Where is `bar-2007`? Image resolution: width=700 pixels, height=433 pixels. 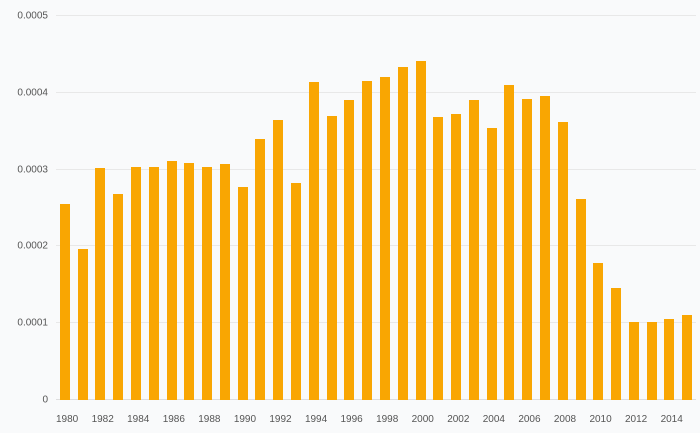
bar-2007 is located at coordinates (544, 247).